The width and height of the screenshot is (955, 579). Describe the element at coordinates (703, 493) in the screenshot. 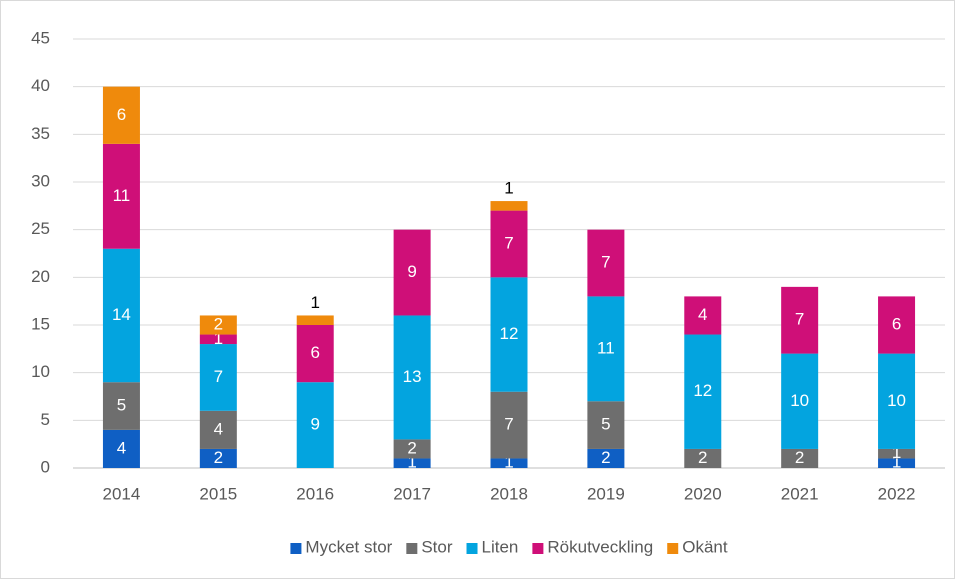

I see `x-tick-label: 2020` at that location.